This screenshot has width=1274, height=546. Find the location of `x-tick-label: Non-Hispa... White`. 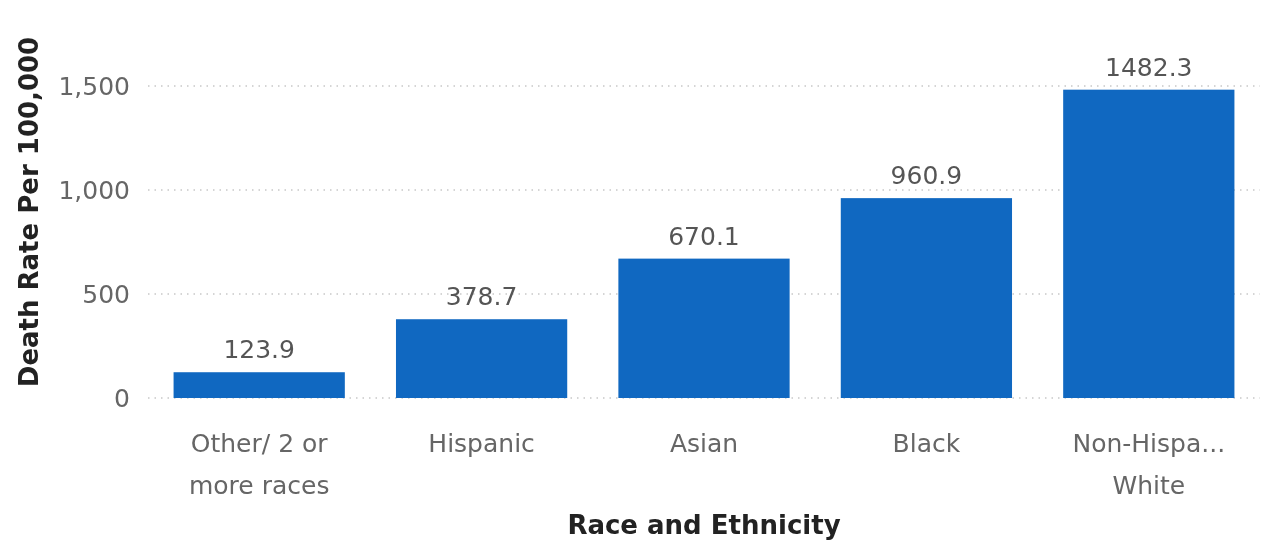

x-tick-label: Non-Hispa... White is located at coordinates (1149, 464).